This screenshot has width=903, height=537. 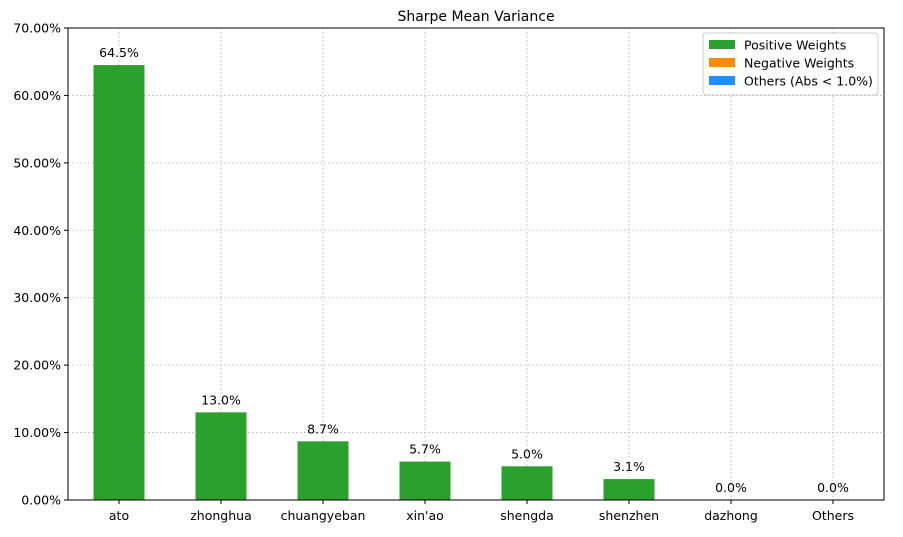 I want to click on x-tick-label: Others, so click(x=833, y=515).